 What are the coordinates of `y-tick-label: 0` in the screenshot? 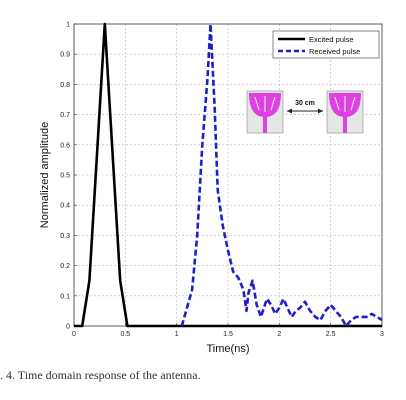 It's located at (68, 327).